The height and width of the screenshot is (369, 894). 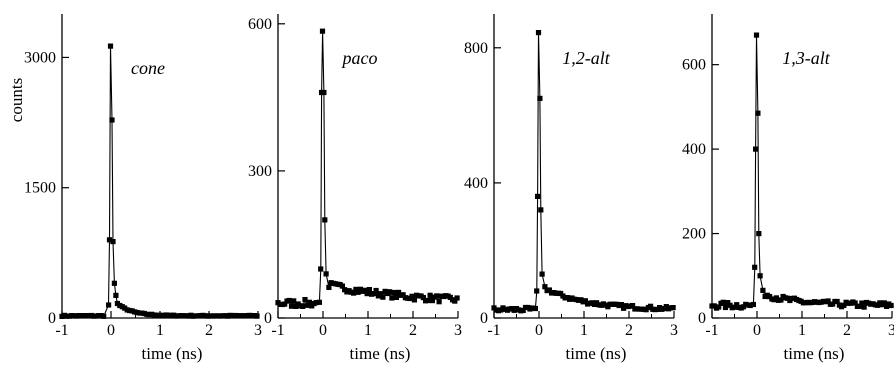 What do you see at coordinates (148, 68) in the screenshot?
I see `panel-title: cone` at bounding box center [148, 68].